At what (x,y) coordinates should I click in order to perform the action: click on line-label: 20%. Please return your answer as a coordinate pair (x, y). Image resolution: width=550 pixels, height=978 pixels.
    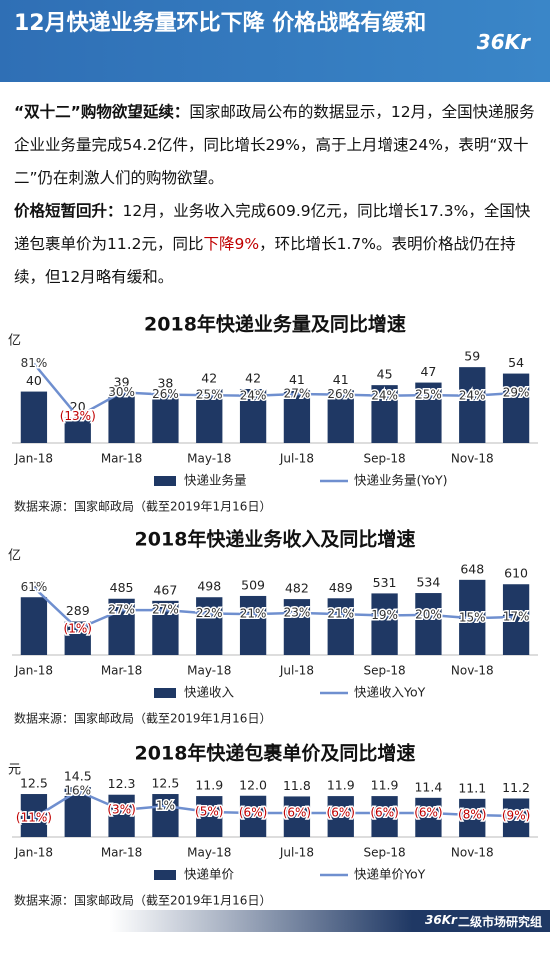
    Looking at the image, I should click on (428, 614).